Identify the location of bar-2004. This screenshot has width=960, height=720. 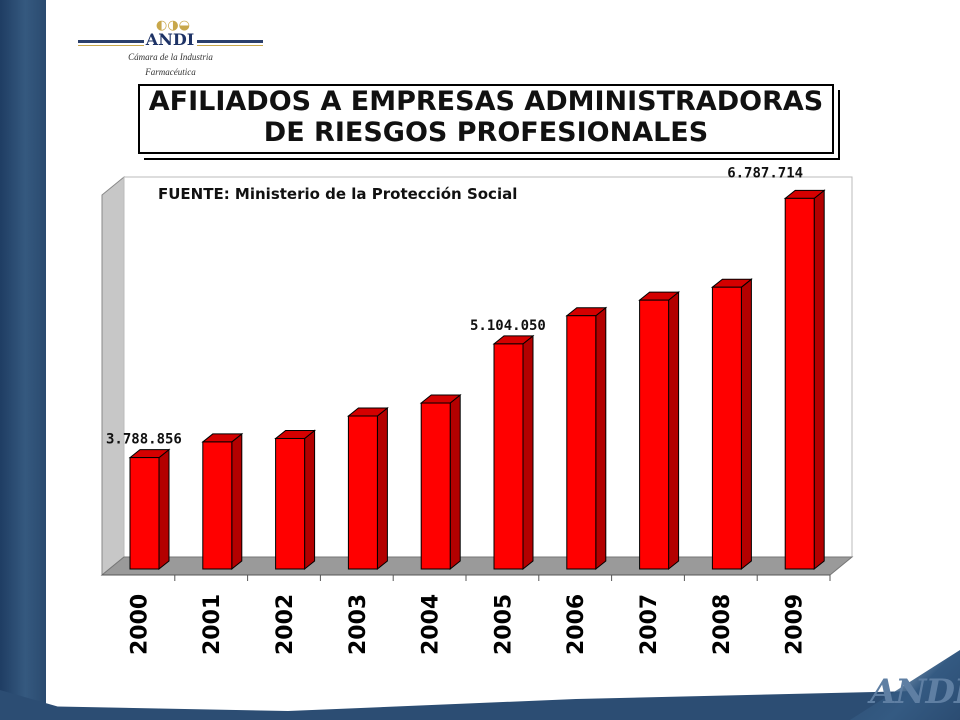
(435, 486).